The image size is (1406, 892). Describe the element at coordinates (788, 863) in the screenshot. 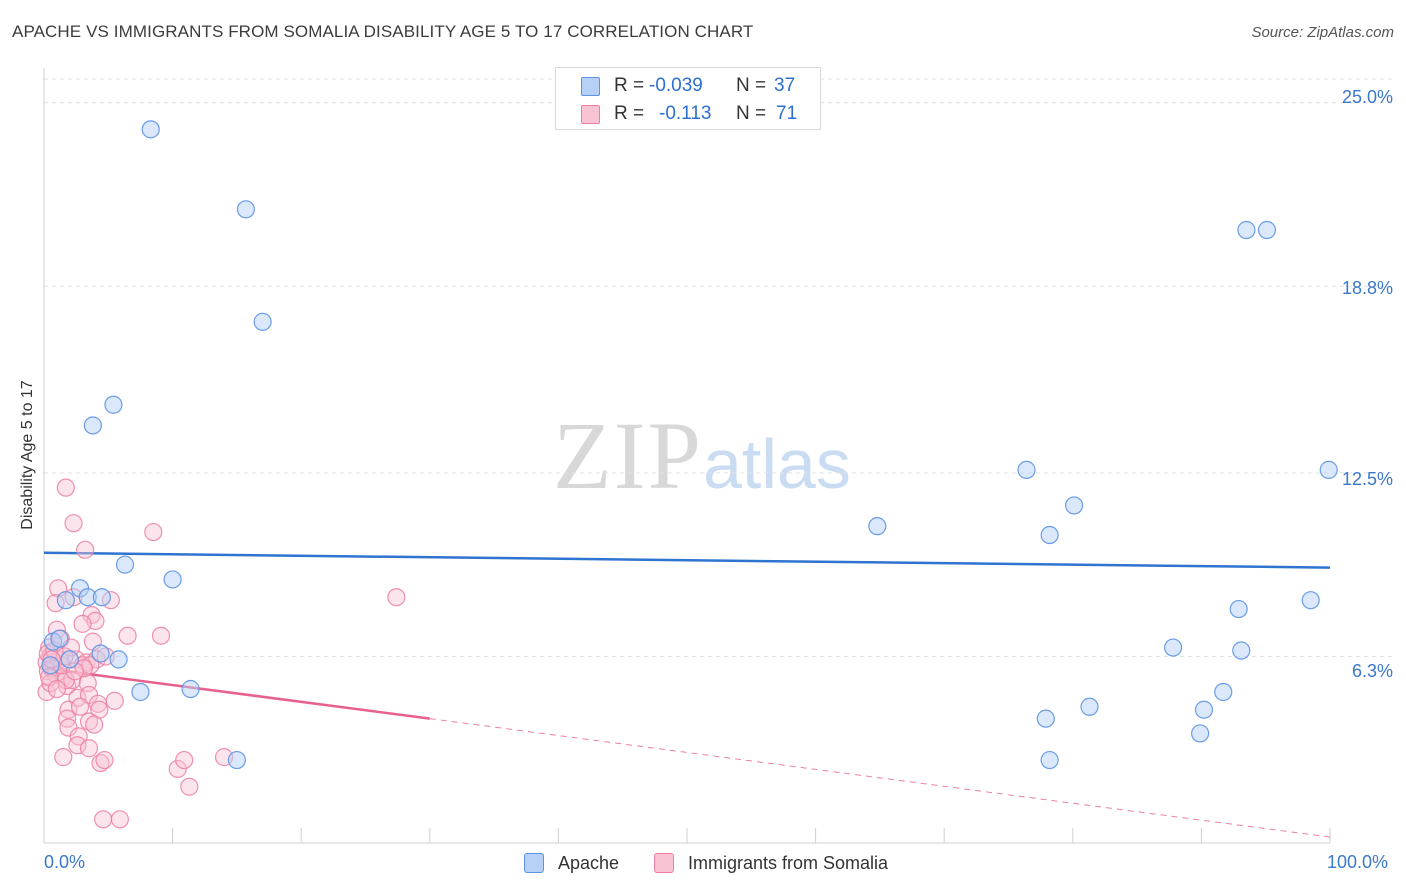

I see `legend-label-somalia: Immigrants from Somalia` at that location.